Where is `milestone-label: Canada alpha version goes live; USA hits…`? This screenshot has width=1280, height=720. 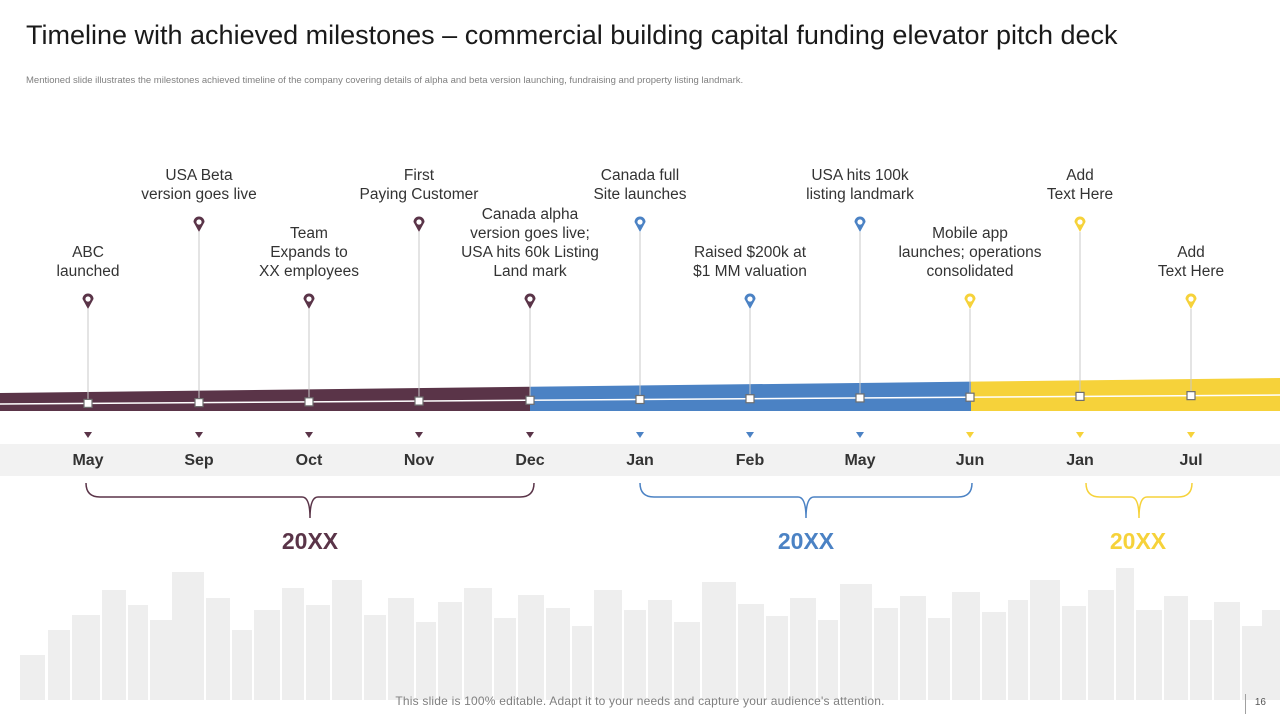
milestone-label: Canada alpha version goes live; USA hits… is located at coordinates (530, 243).